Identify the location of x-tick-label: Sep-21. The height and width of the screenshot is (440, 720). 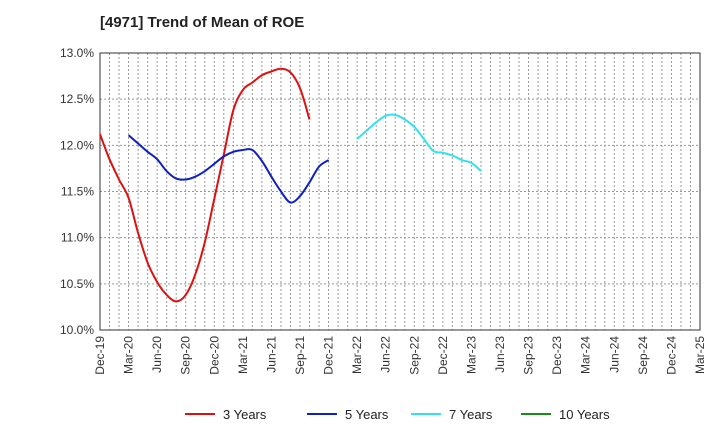
(300, 355).